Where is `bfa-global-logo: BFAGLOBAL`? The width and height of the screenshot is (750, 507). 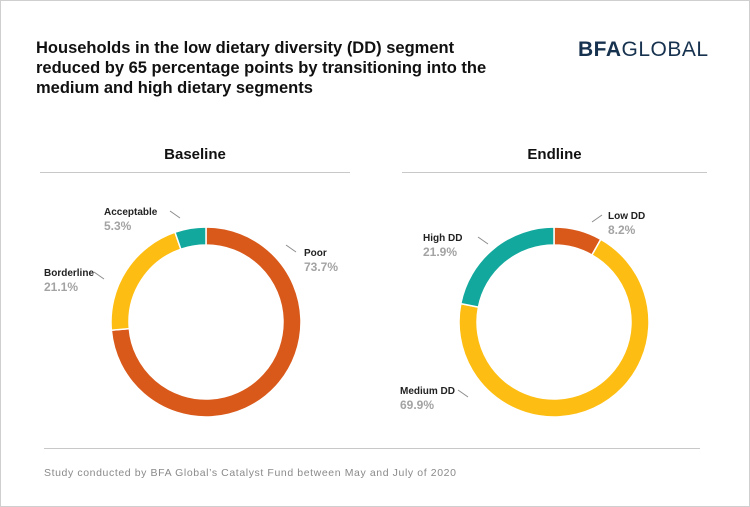
bfa-global-logo: BFAGLOBAL is located at coordinates (643, 50).